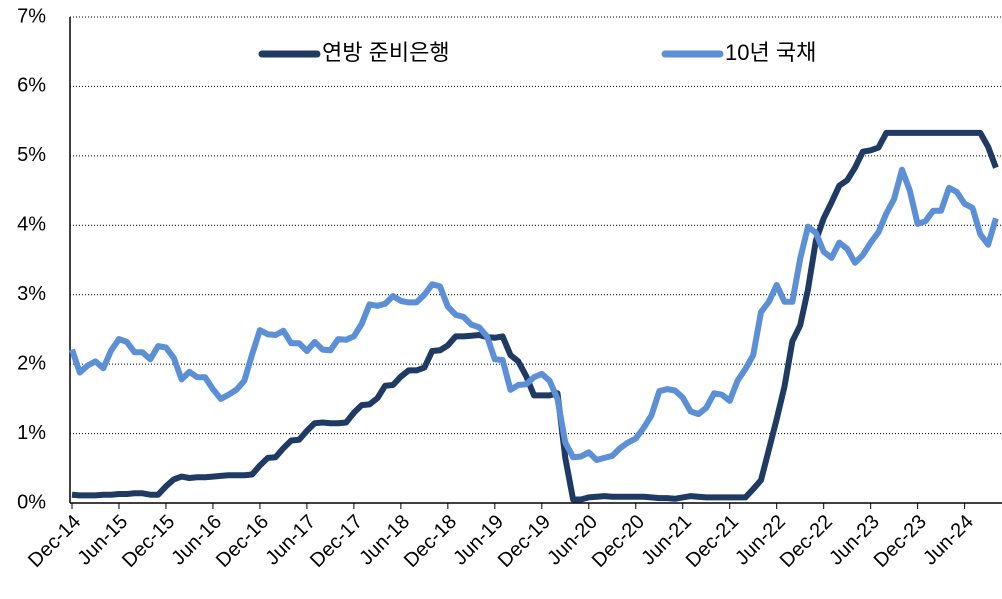 The image size is (1002, 599). What do you see at coordinates (712, 541) in the screenshot?
I see `x-tick-label: Dec-21` at bounding box center [712, 541].